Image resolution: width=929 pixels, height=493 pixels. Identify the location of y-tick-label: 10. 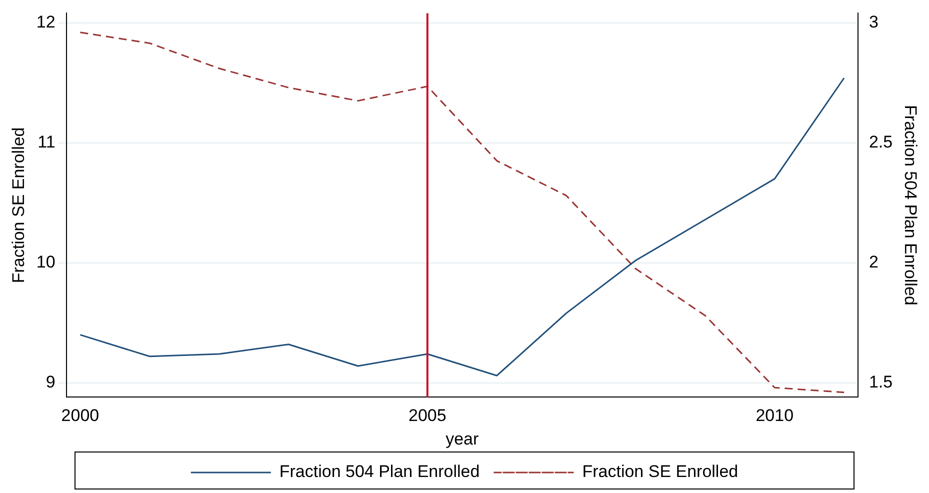
(46, 262).